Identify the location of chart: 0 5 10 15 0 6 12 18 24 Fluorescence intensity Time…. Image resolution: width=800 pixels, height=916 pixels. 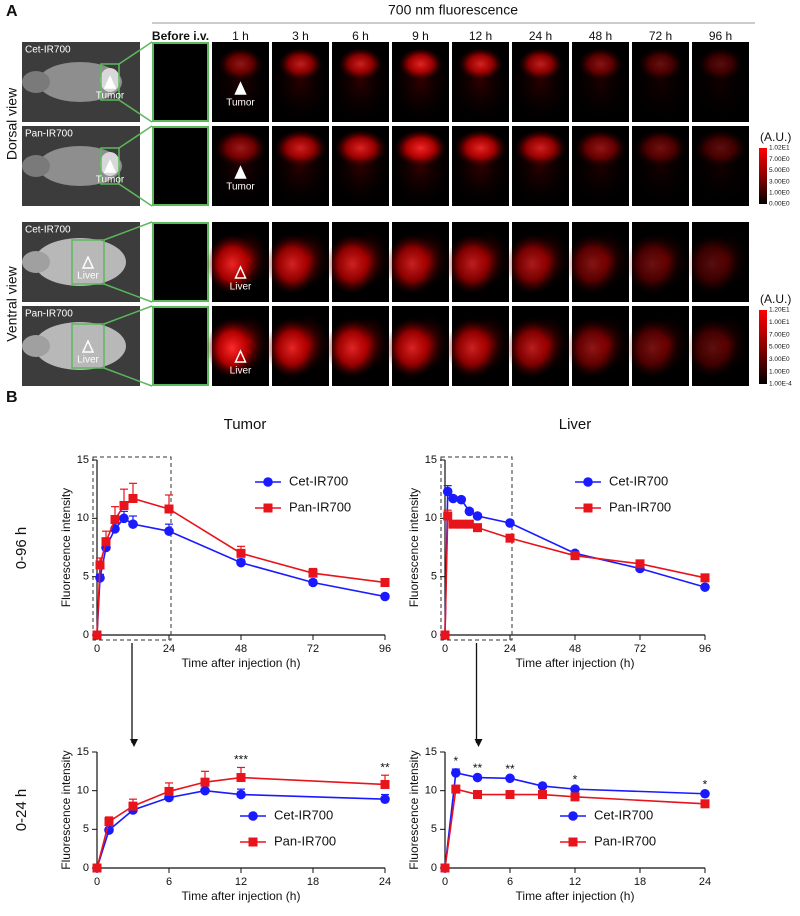
(559, 824).